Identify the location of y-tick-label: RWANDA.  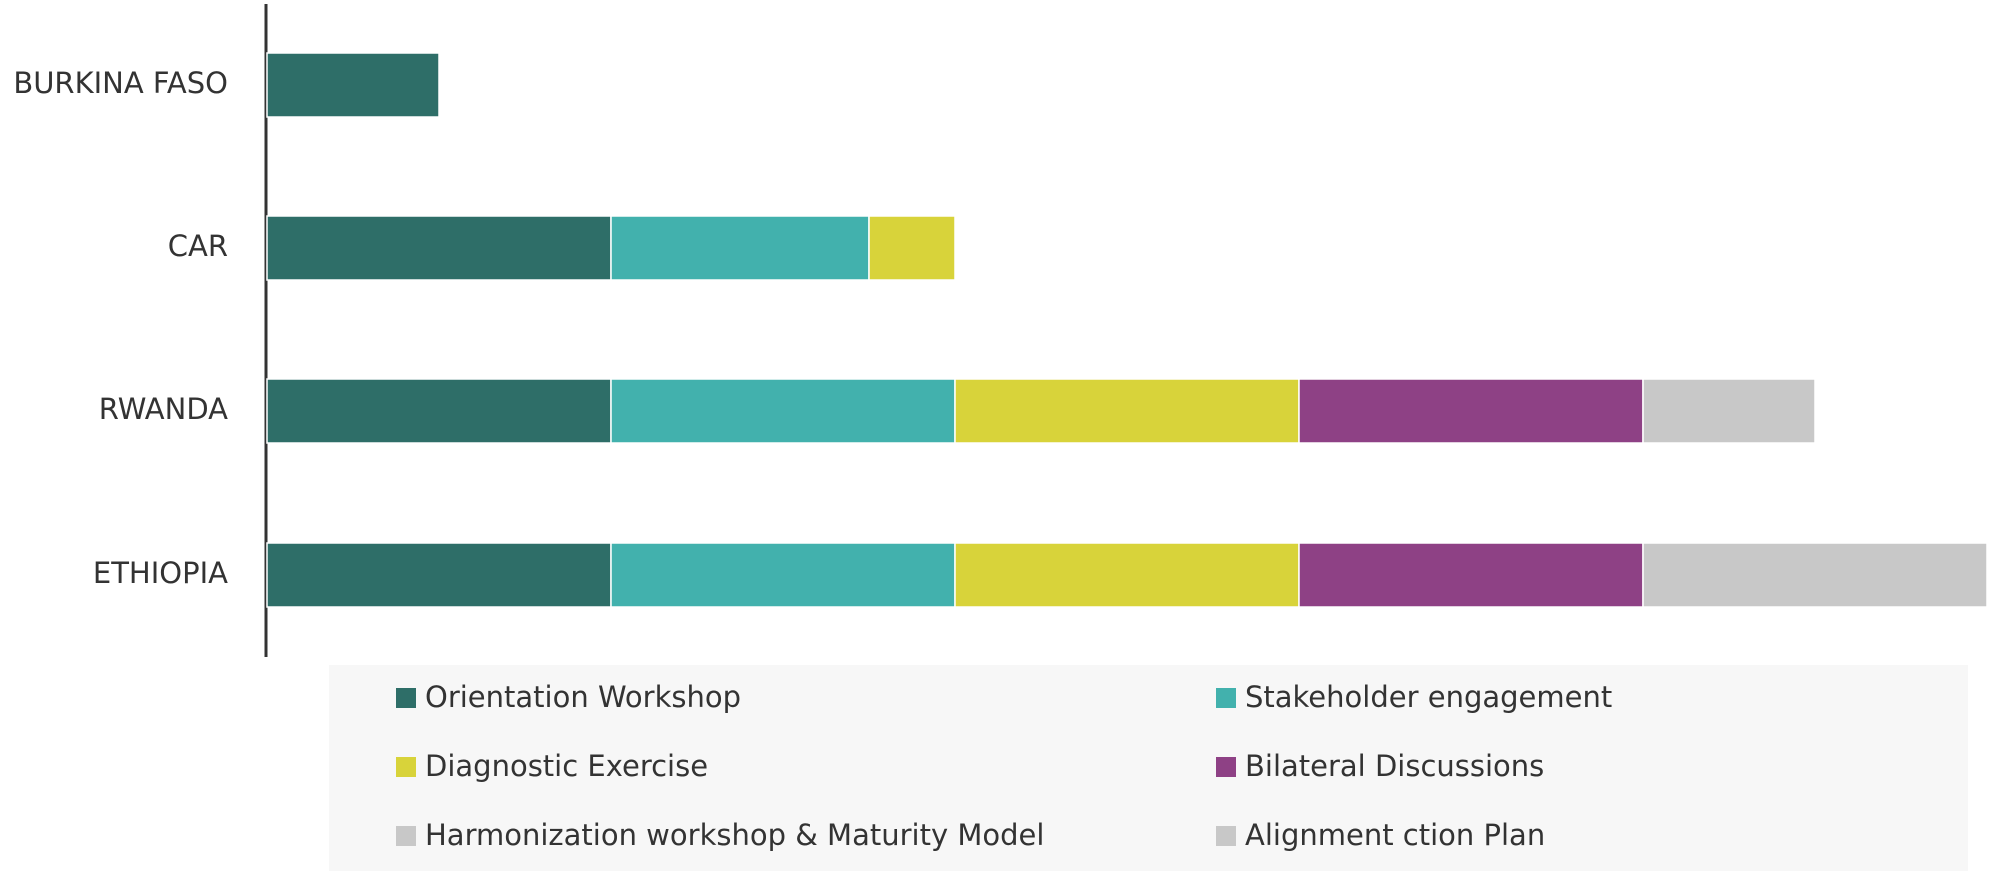
(163, 409).